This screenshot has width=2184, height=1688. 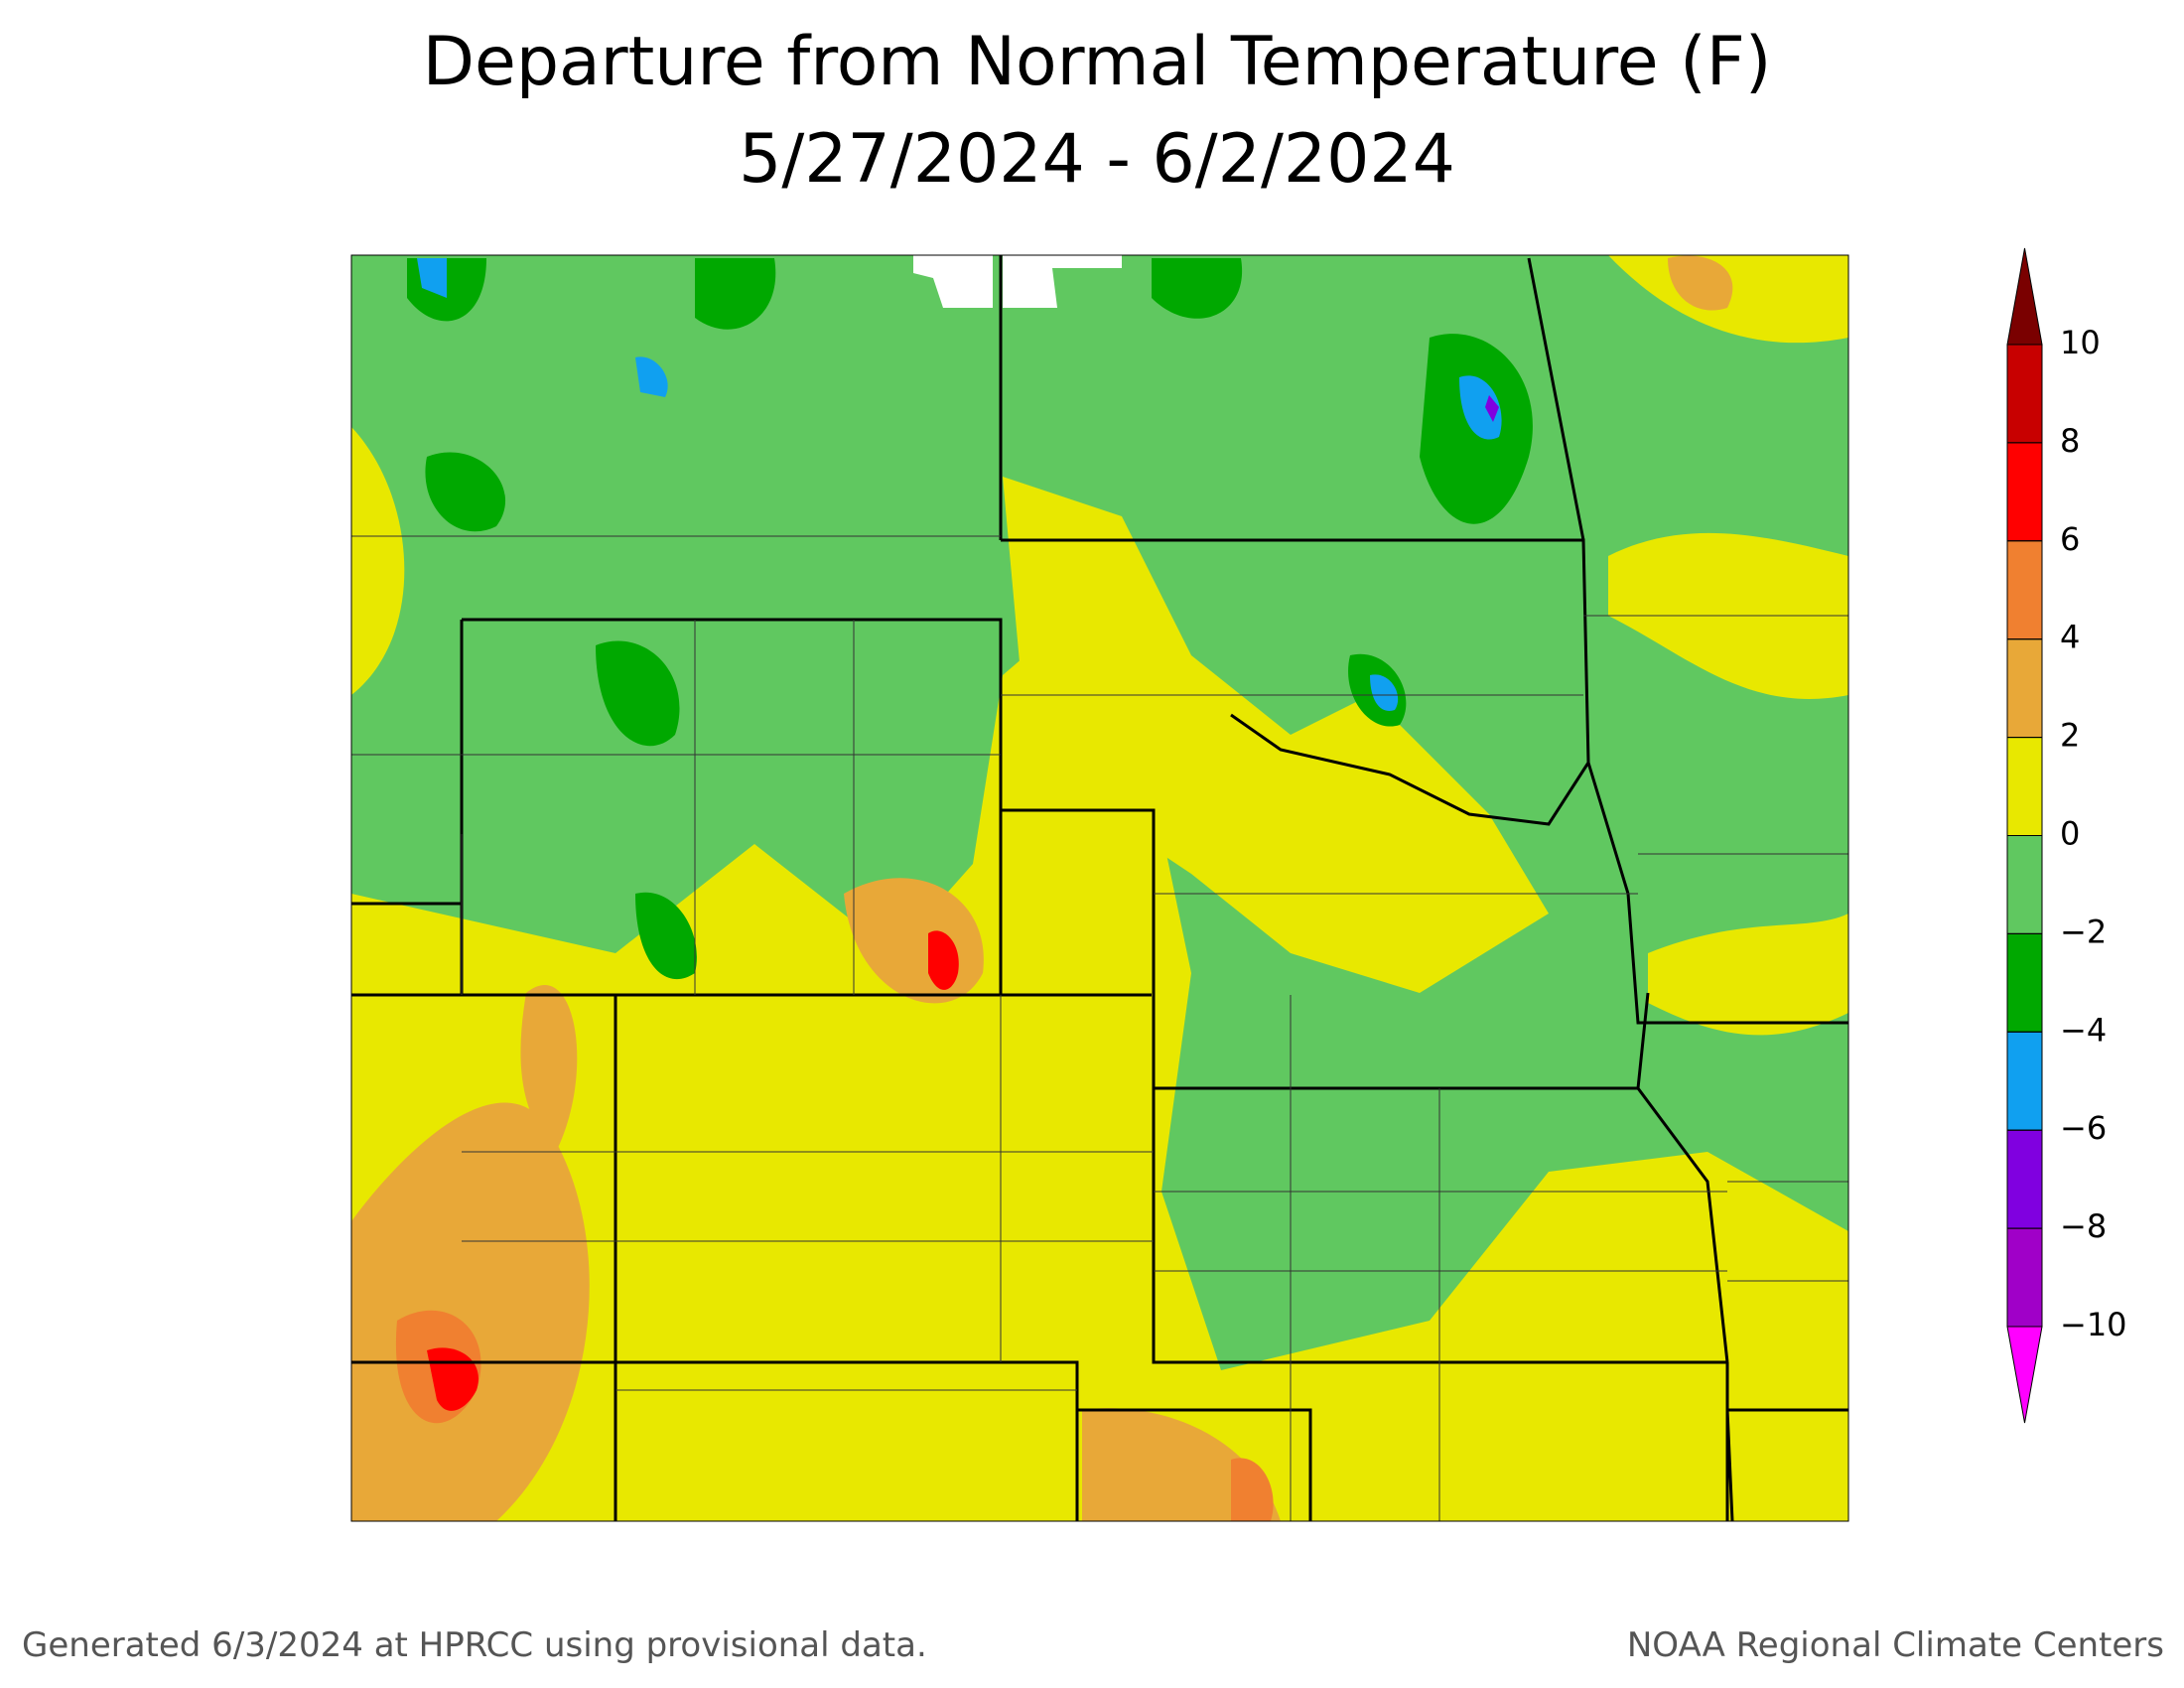 What do you see at coordinates (1097, 159) in the screenshot?
I see `subtitle: 5/27/2024 - 6/2/2024` at bounding box center [1097, 159].